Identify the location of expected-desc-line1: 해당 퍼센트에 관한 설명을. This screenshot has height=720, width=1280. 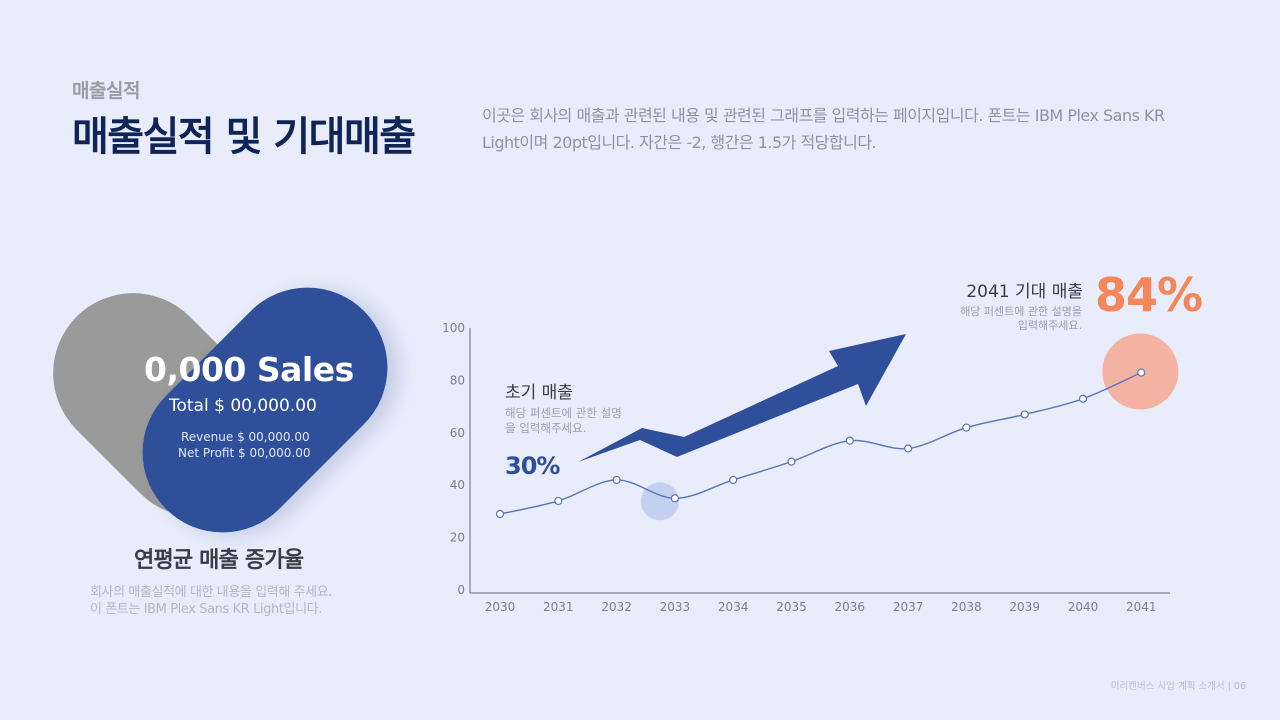
(1021, 311).